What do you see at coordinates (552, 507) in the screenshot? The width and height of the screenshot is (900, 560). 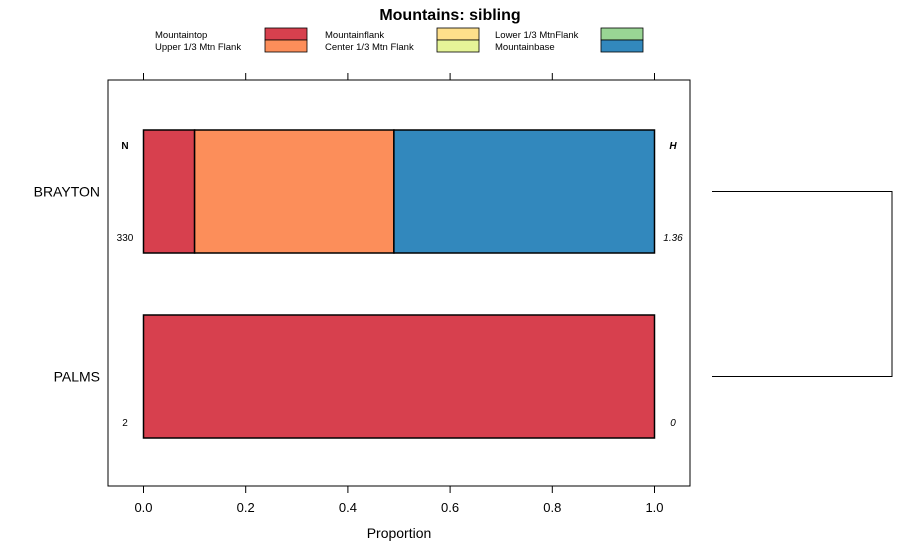 I see `x-tick-label: 0.8` at bounding box center [552, 507].